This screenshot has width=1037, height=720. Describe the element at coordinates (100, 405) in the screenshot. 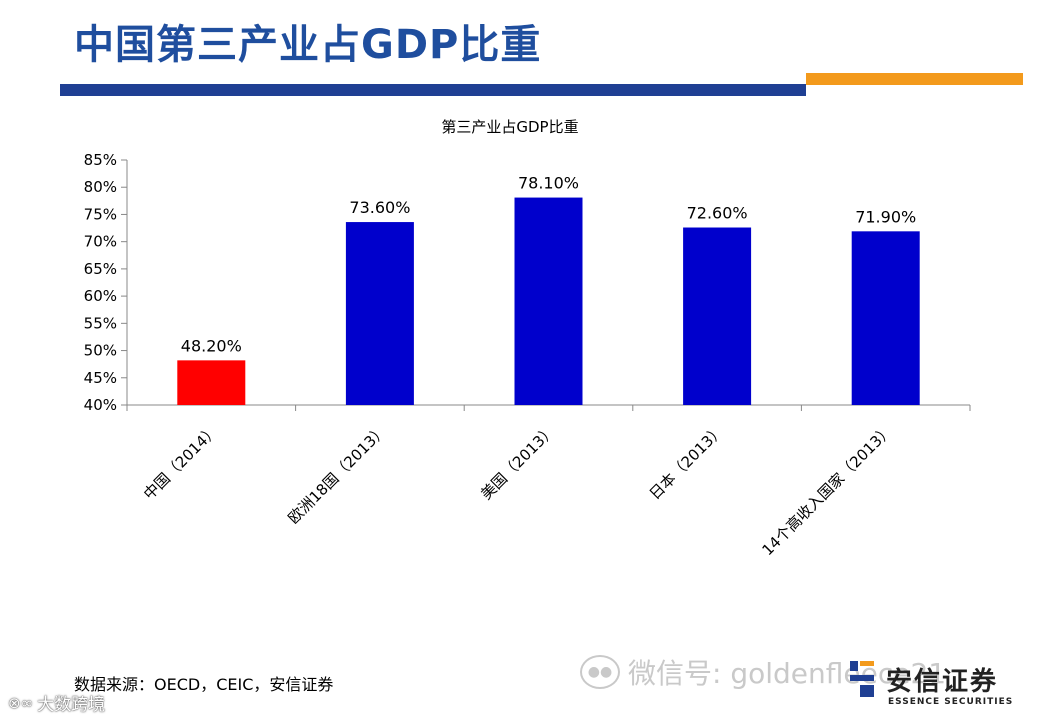

I see `y-tick-label: 40%` at that location.